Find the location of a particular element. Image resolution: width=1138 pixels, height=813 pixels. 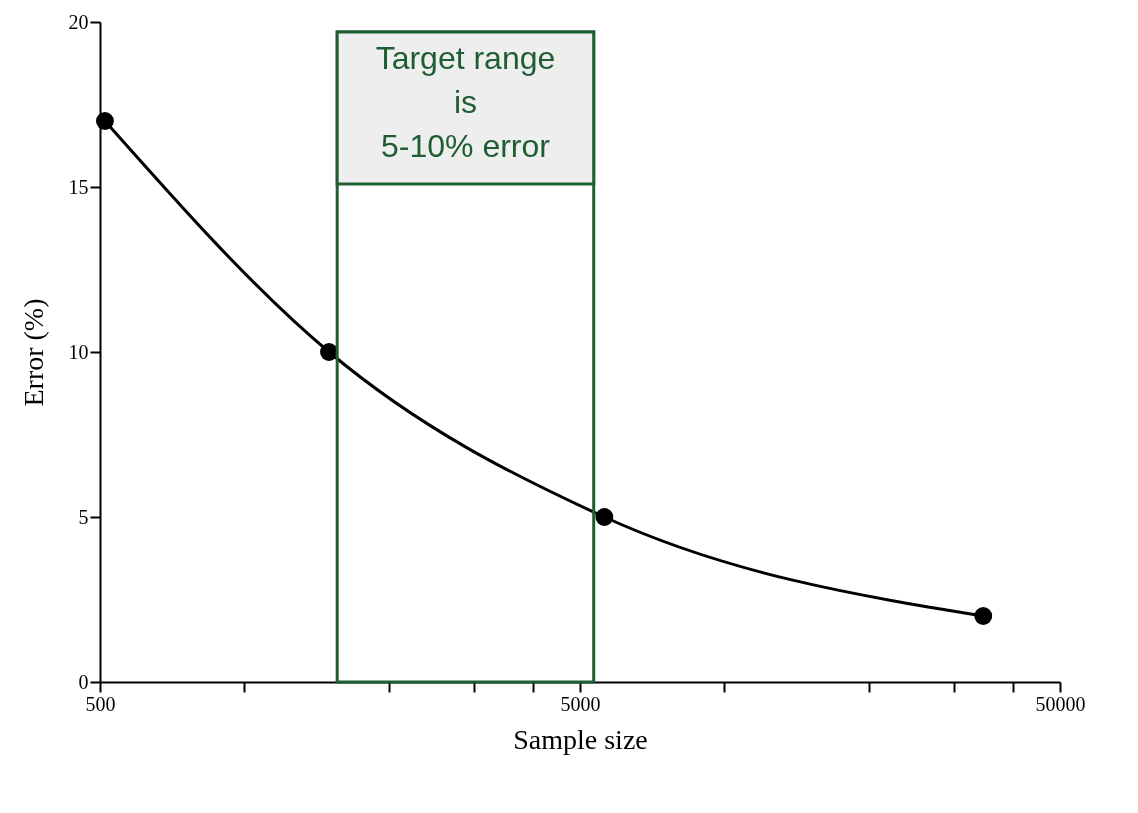

y-tick-label: 20 is located at coordinates (78, 21).